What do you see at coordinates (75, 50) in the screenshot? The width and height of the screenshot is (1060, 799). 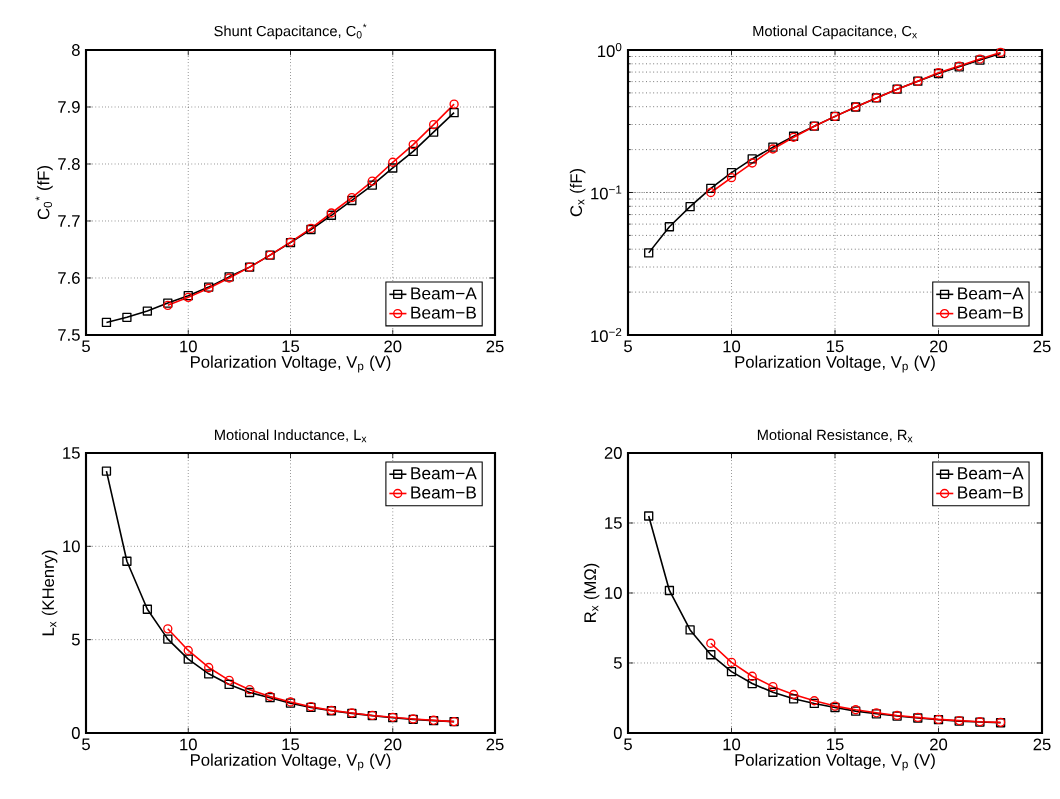 I see `y-tick-label: 8` at bounding box center [75, 50].